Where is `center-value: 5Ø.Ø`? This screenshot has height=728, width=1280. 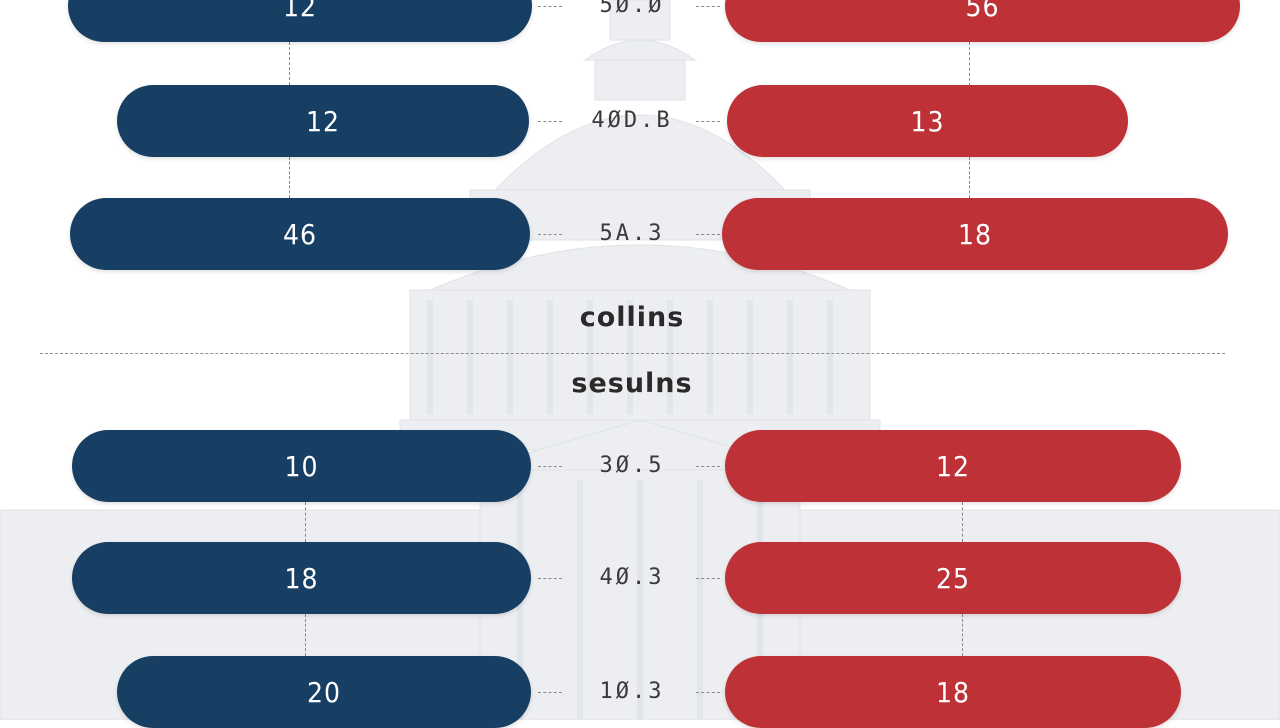
center-value: 5Ø.Ø is located at coordinates (632, 9).